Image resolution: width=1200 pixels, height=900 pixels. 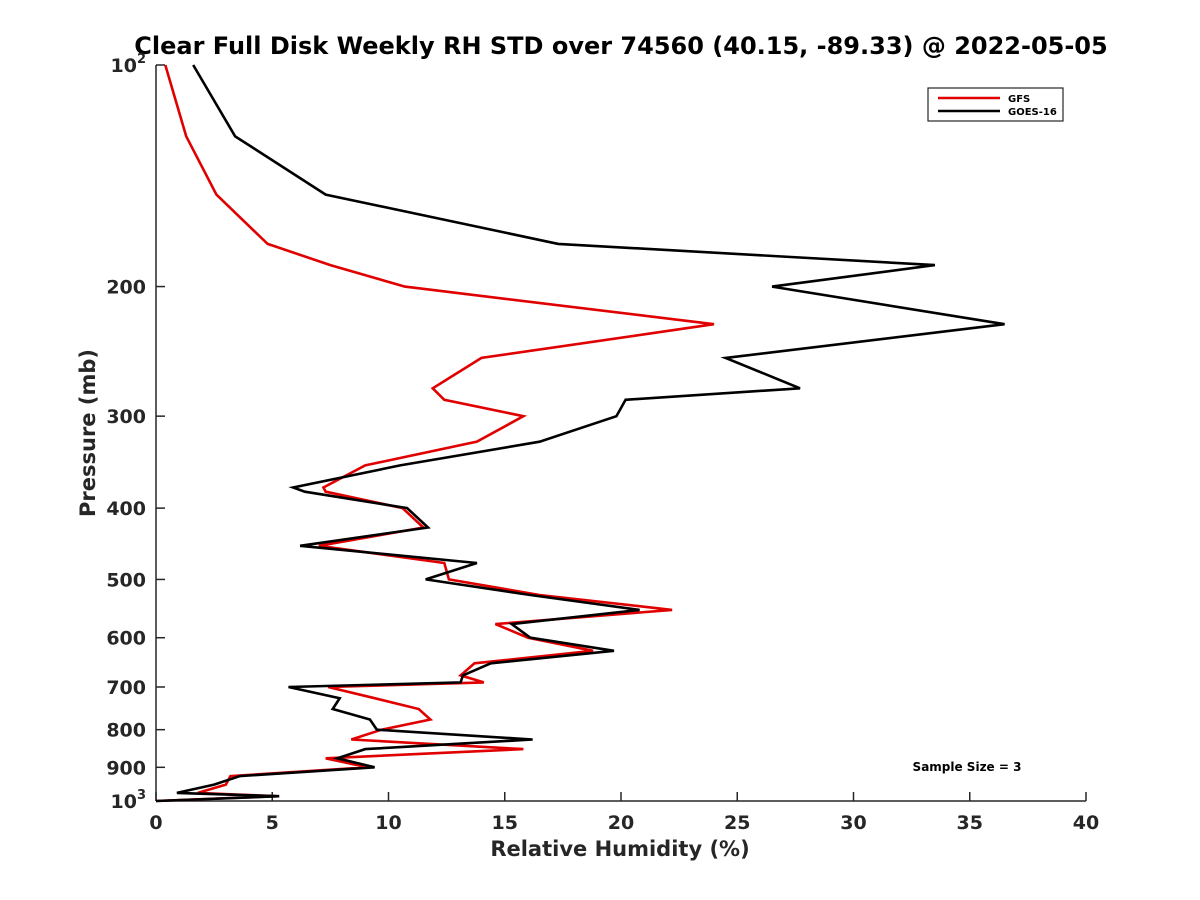 What do you see at coordinates (129, 64) in the screenshot?
I see `y-tick-label: 10²` at bounding box center [129, 64].